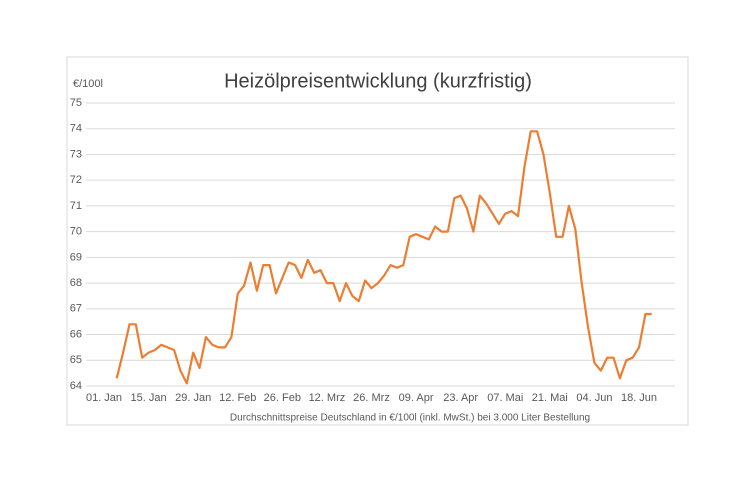 The height and width of the screenshot is (494, 750). Describe the element at coordinates (76, 206) in the screenshot. I see `y-tick-label: 71` at that location.